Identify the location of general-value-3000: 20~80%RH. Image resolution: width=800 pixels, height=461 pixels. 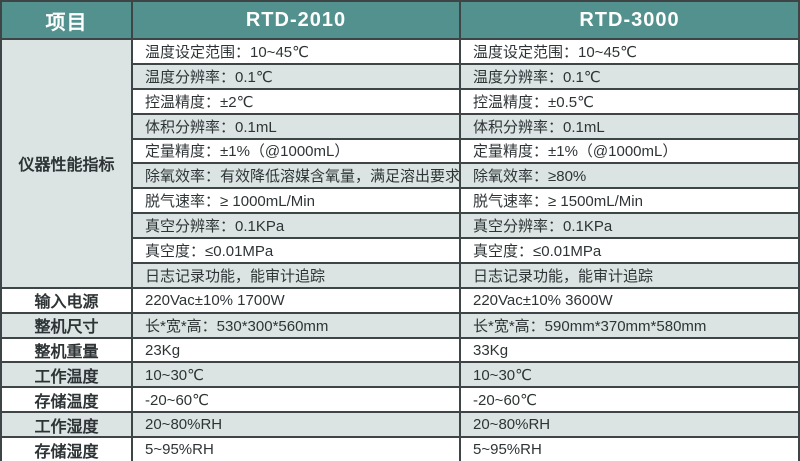
(629, 425).